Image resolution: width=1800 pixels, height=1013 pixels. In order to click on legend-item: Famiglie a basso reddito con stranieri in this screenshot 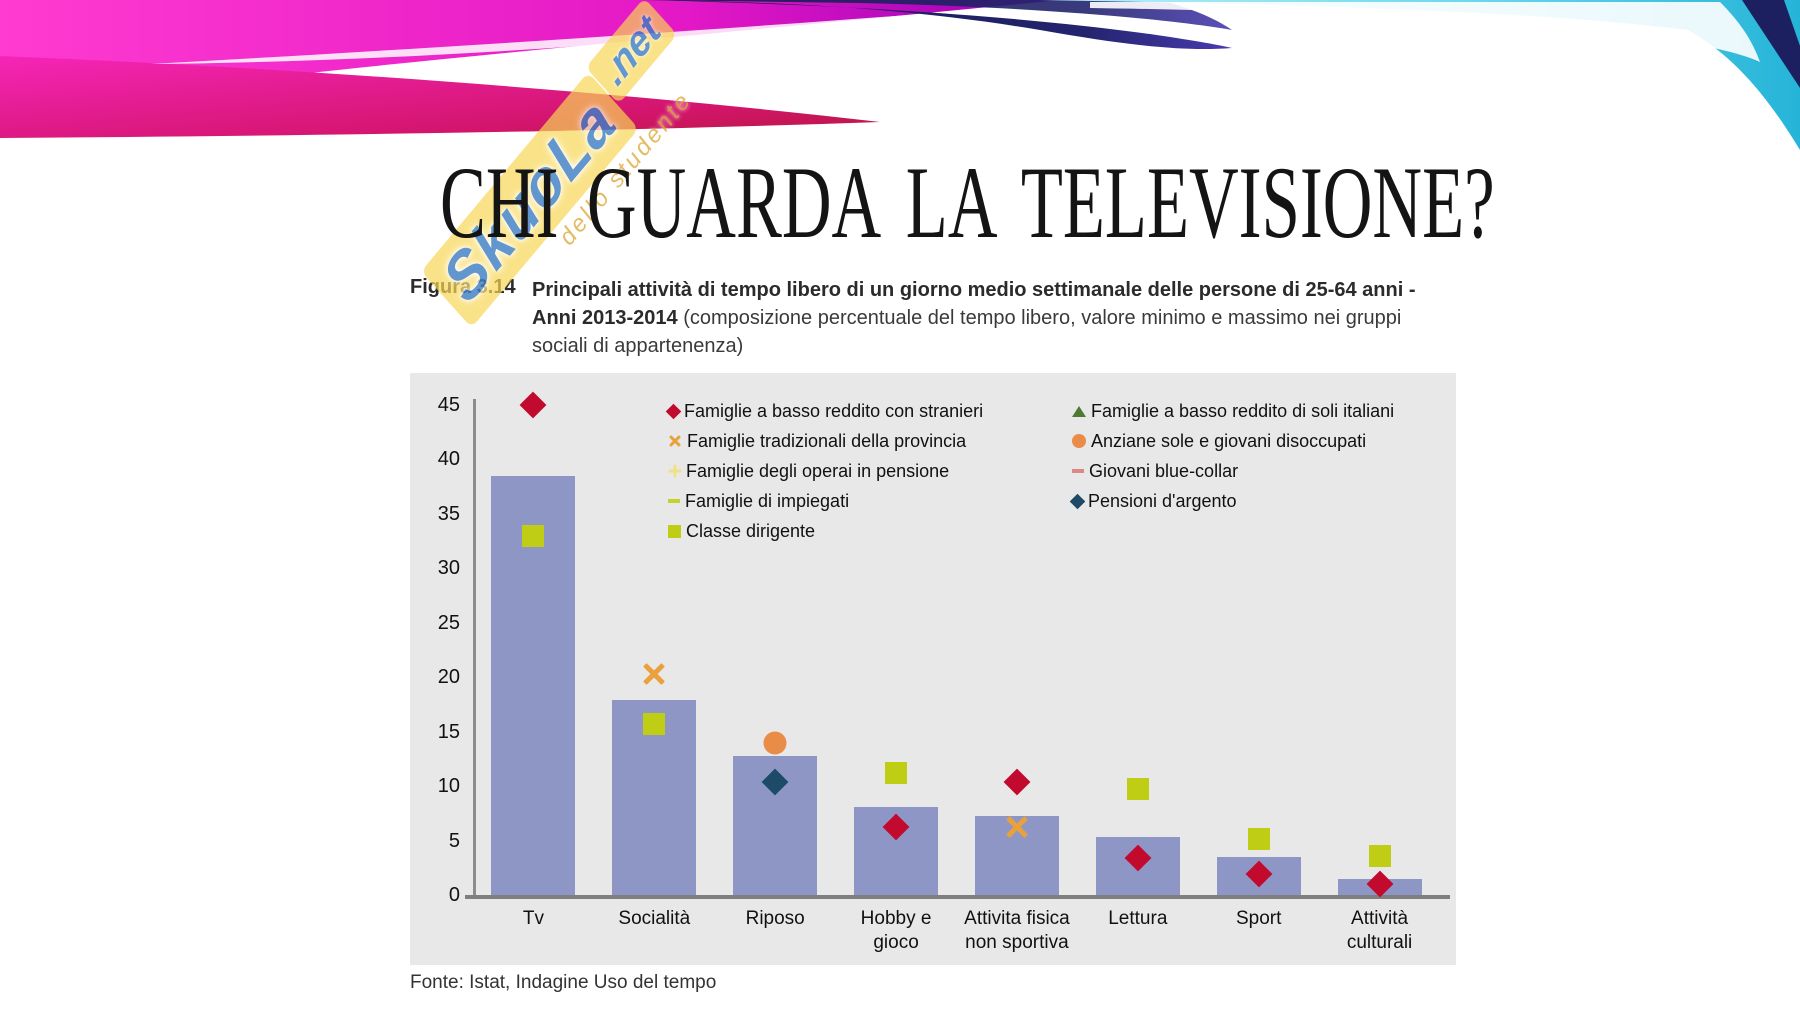, I will do `click(824, 411)`.